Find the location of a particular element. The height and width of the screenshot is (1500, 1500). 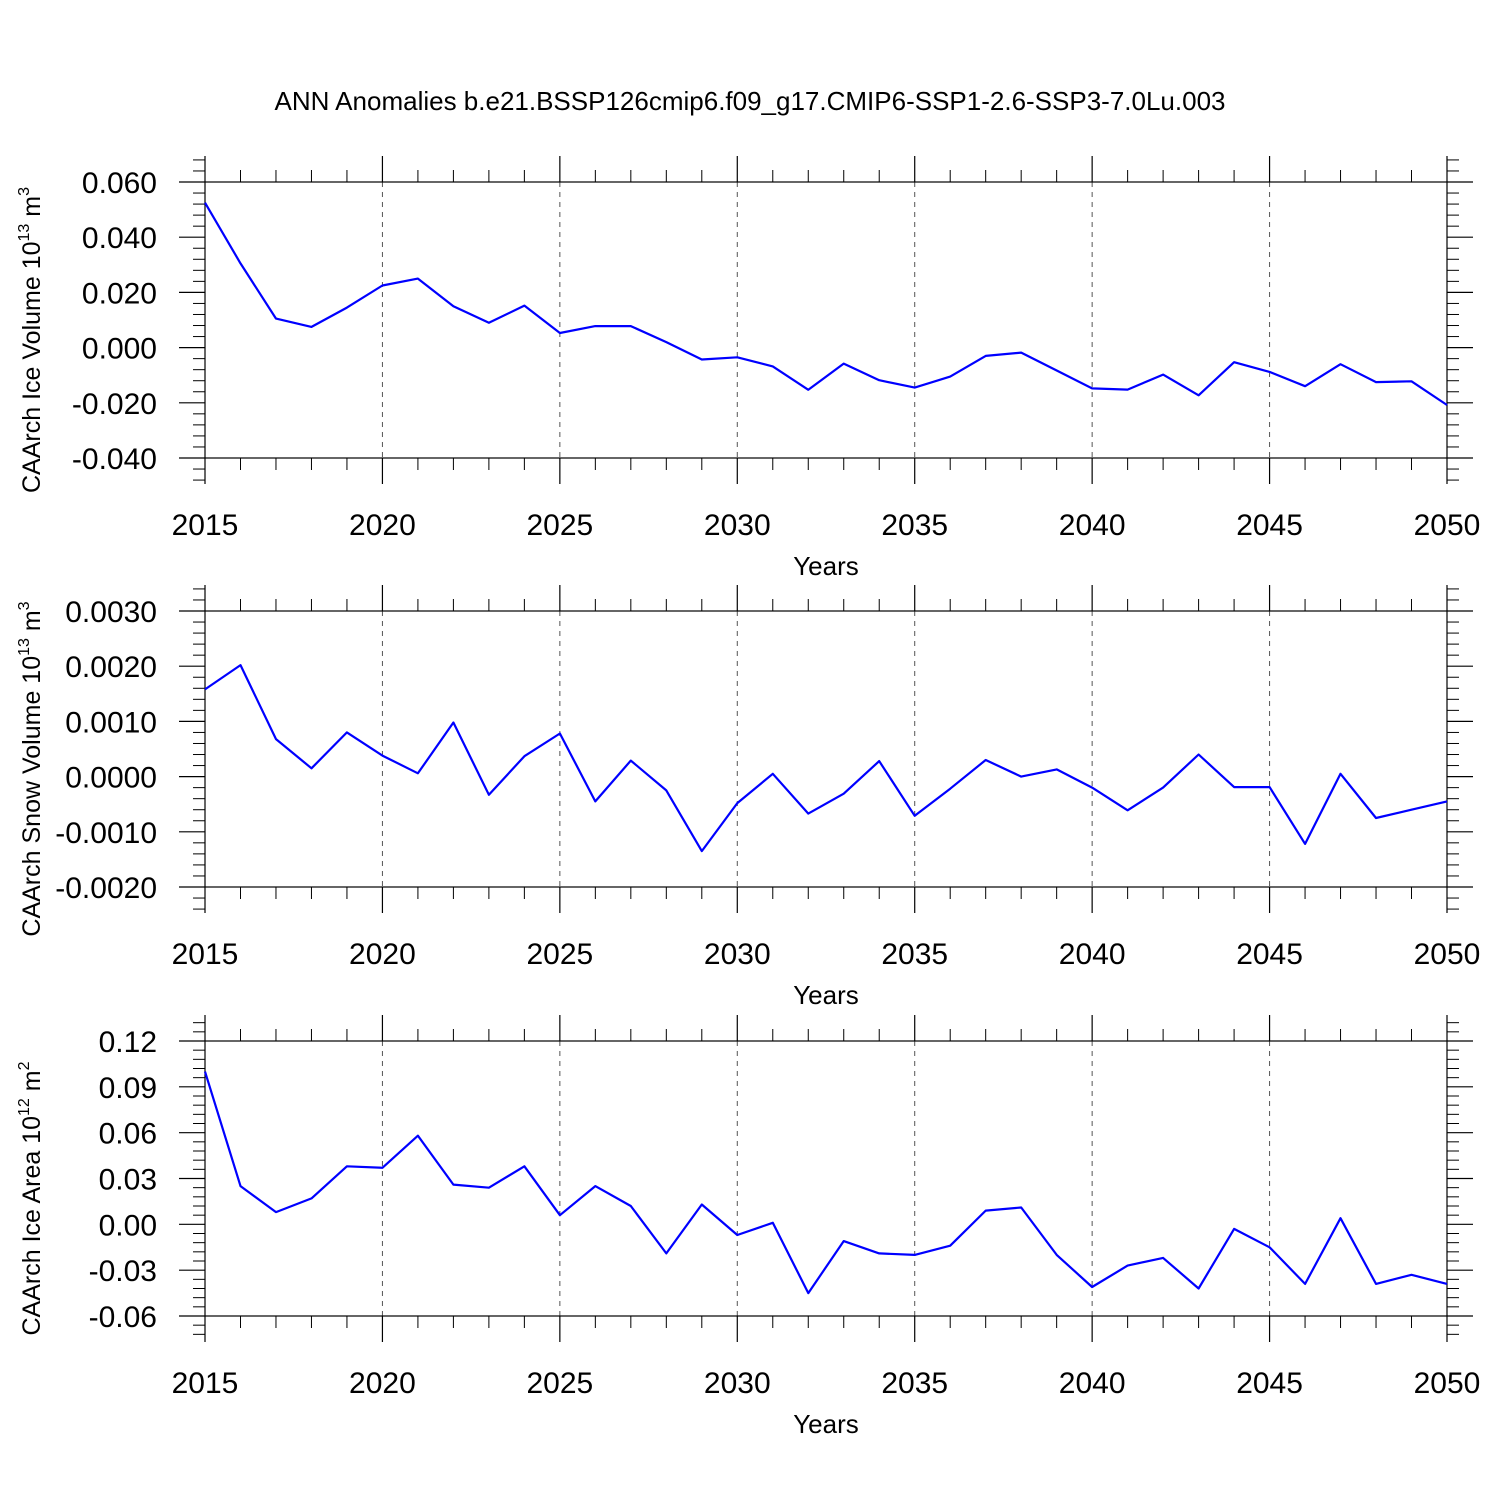

y-tick-label: 0.03 is located at coordinates (128, 1180).